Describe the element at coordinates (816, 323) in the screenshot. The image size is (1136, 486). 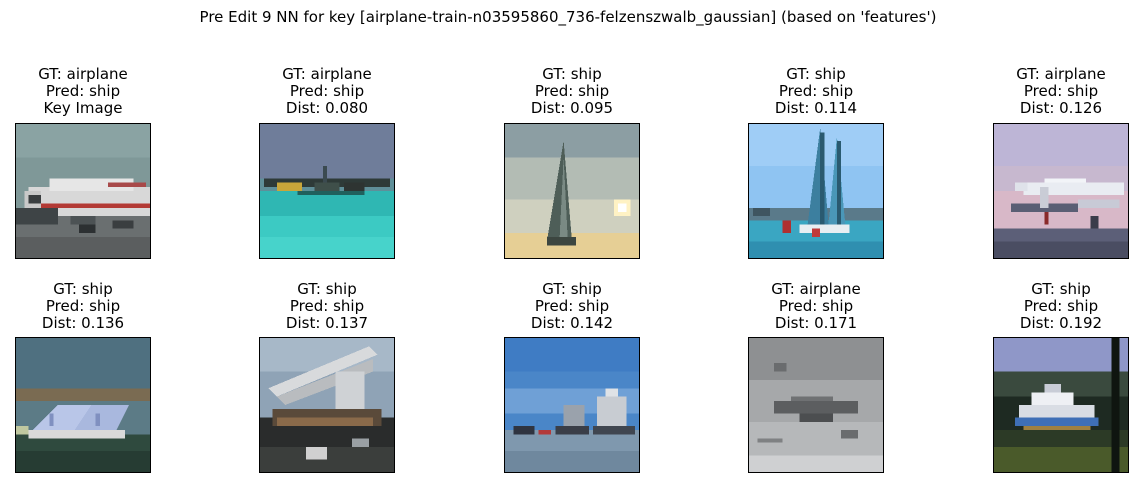
I see `distance-label: Dist: 0.171` at that location.